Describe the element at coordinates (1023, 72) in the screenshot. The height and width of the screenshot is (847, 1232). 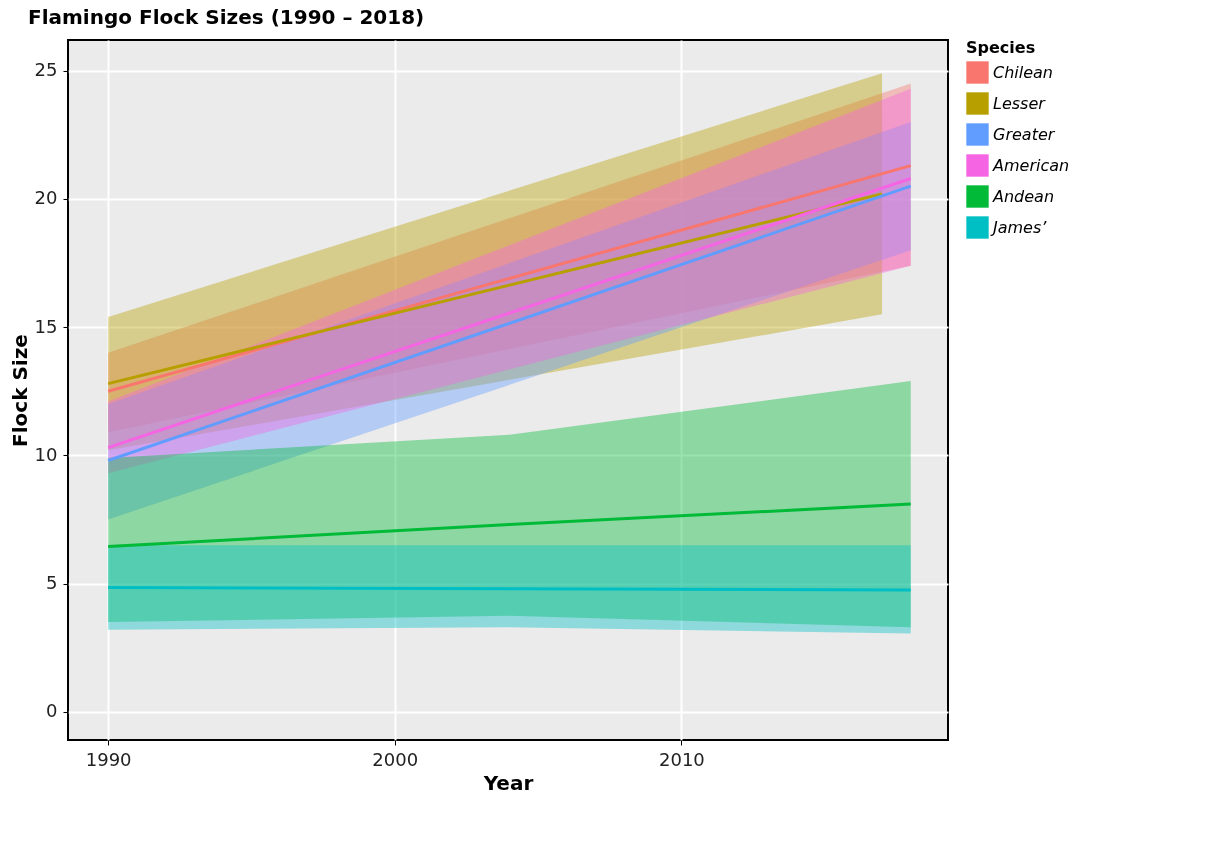
I see `legend-label: Chilean` at that location.